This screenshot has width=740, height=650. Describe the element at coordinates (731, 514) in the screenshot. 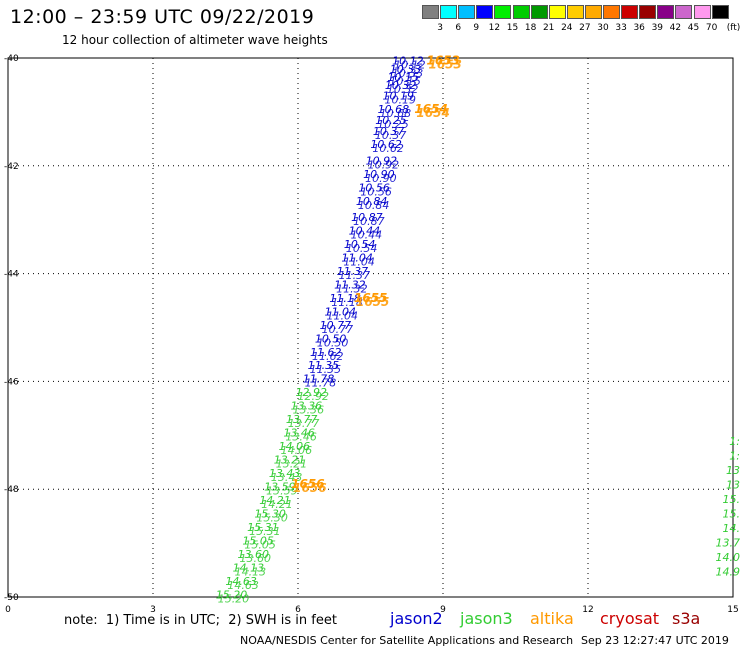

I see `edge-data-label: 15.` at that location.